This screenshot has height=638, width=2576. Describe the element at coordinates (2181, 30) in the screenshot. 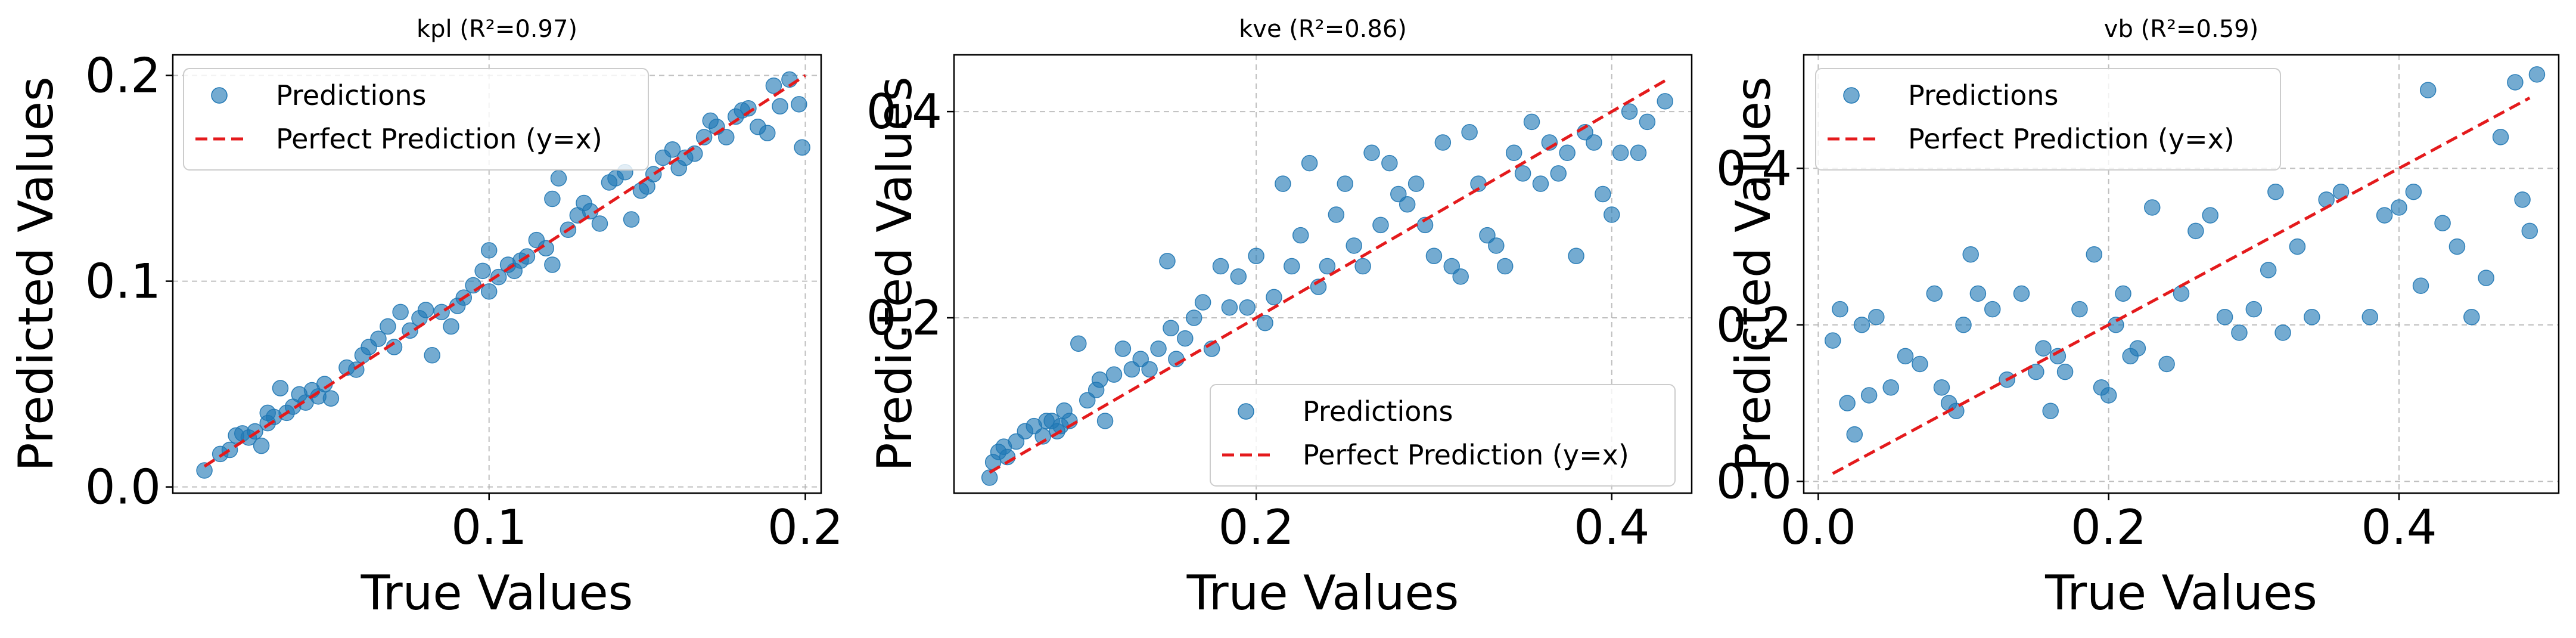

I see `chart-title: vb (R²=0.59)` at that location.